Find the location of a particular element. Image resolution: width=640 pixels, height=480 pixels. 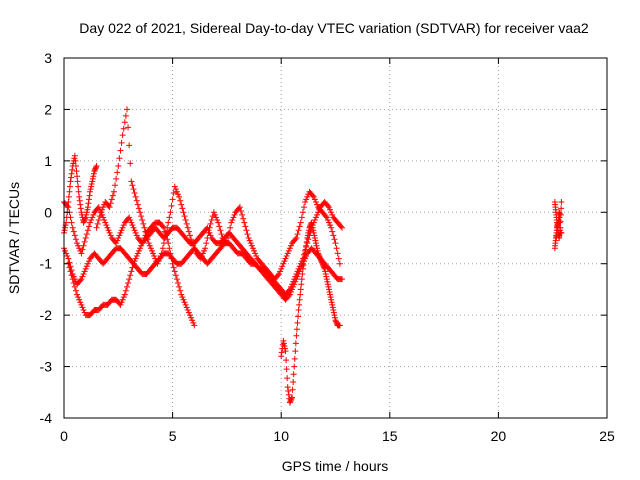

y-tick-label: 0 is located at coordinates (48, 212).